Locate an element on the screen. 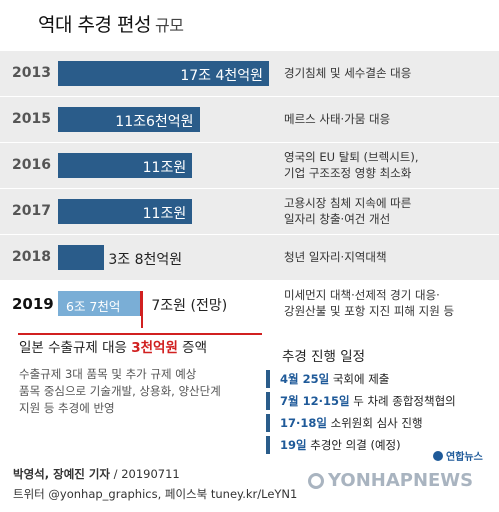 Image resolution: width=499 pixels, height=512 pixels. callout-line-2: 품목 중심으로 기술개발, 상용화, 양산단계 is located at coordinates (120, 391).